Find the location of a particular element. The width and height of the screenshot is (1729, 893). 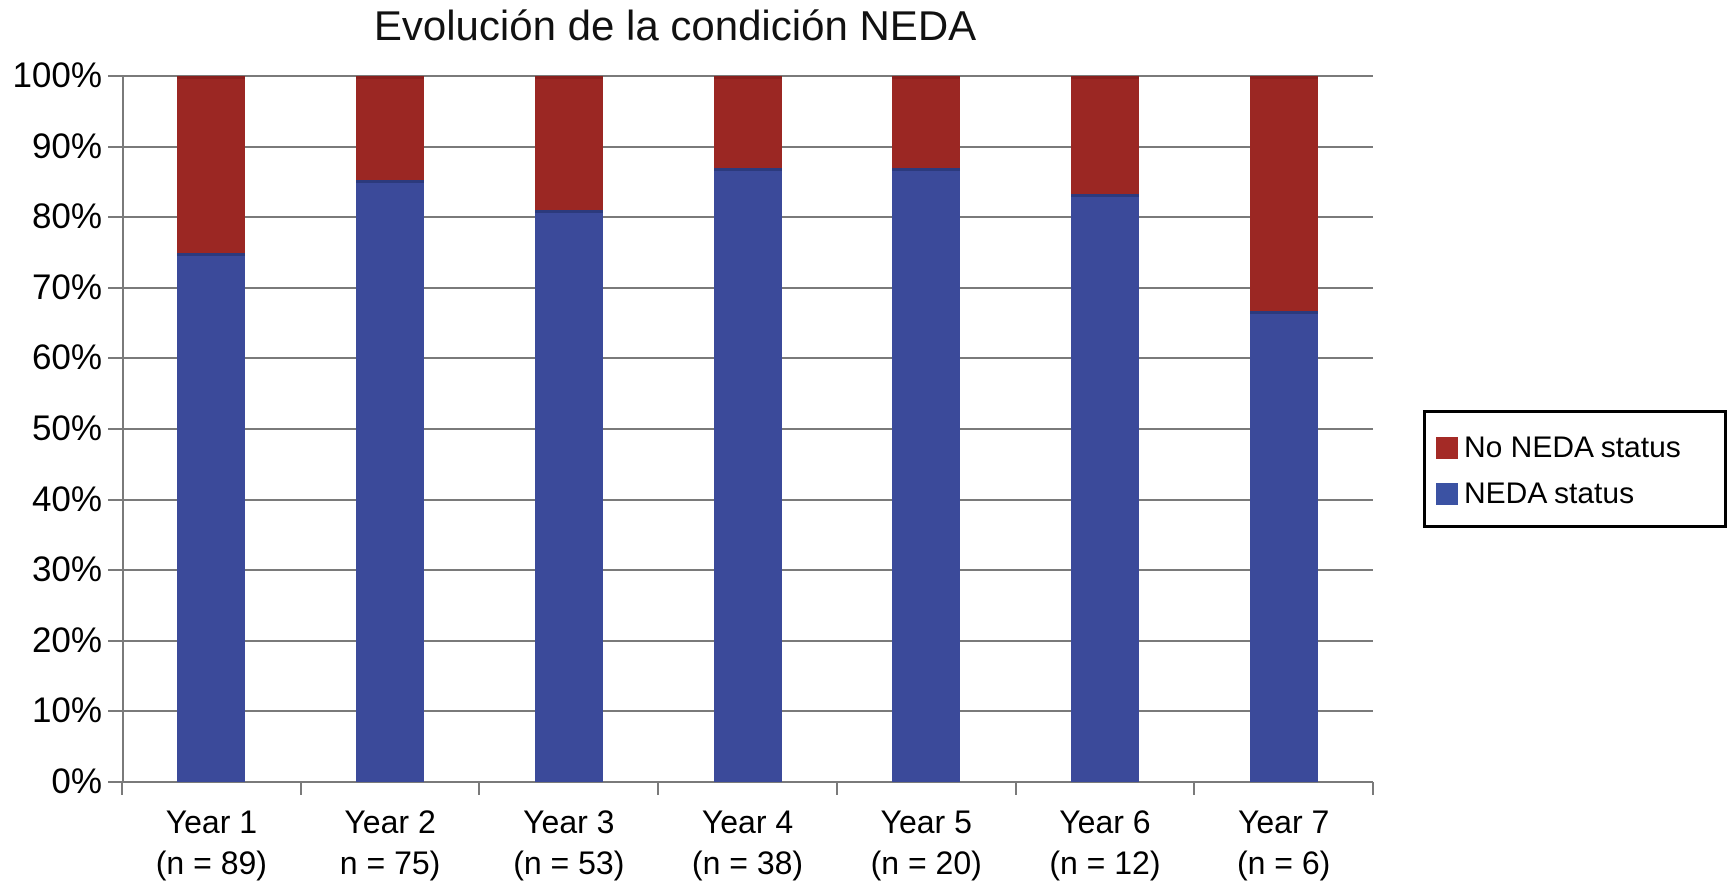

x-label-year-5: Year 5 (n = 20) is located at coordinates (926, 843).